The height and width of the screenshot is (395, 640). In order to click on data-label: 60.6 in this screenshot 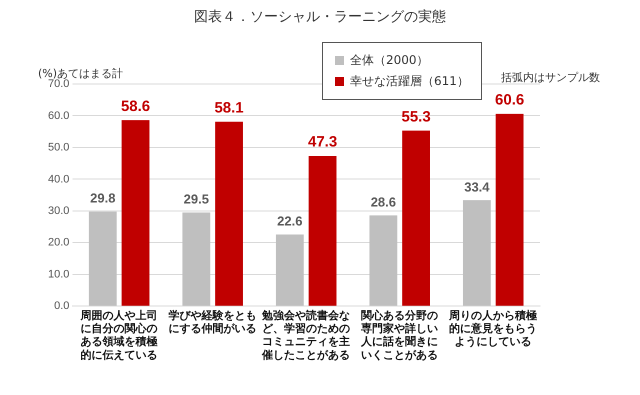, I will do `click(509, 99)`.